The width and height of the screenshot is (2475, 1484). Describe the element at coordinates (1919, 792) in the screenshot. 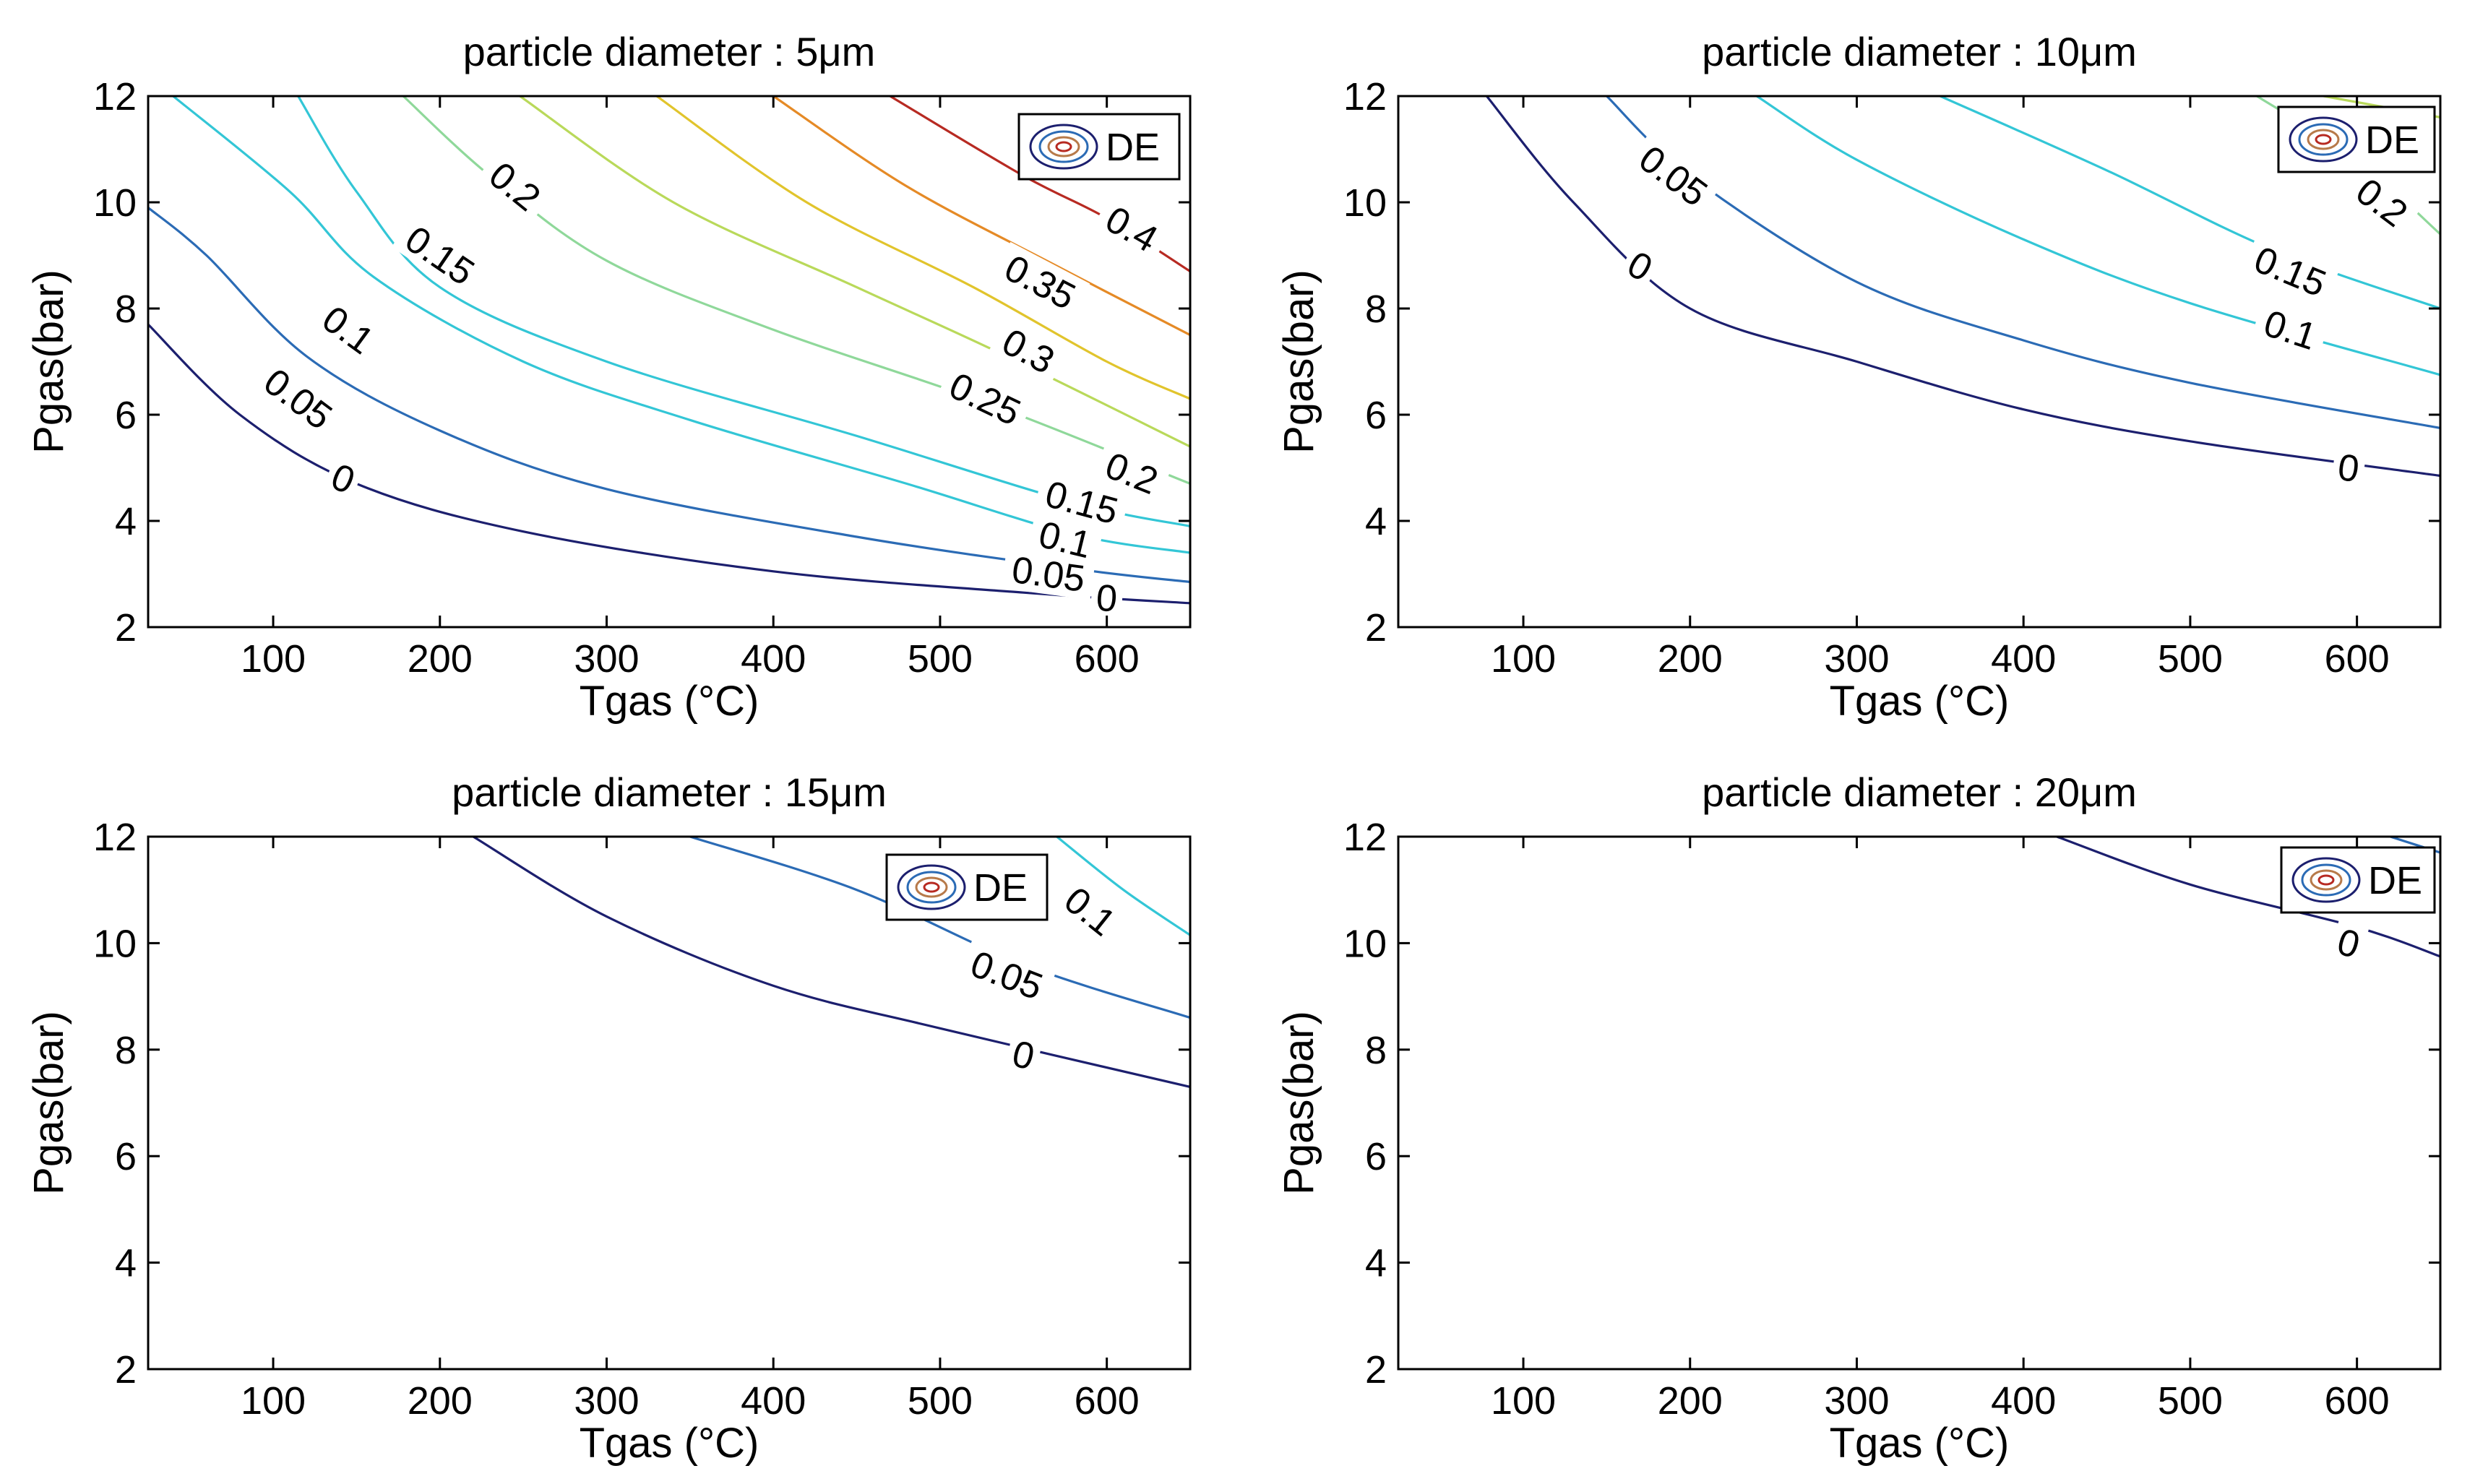

I see `chart-title: particle diameter : 20μm` at that location.